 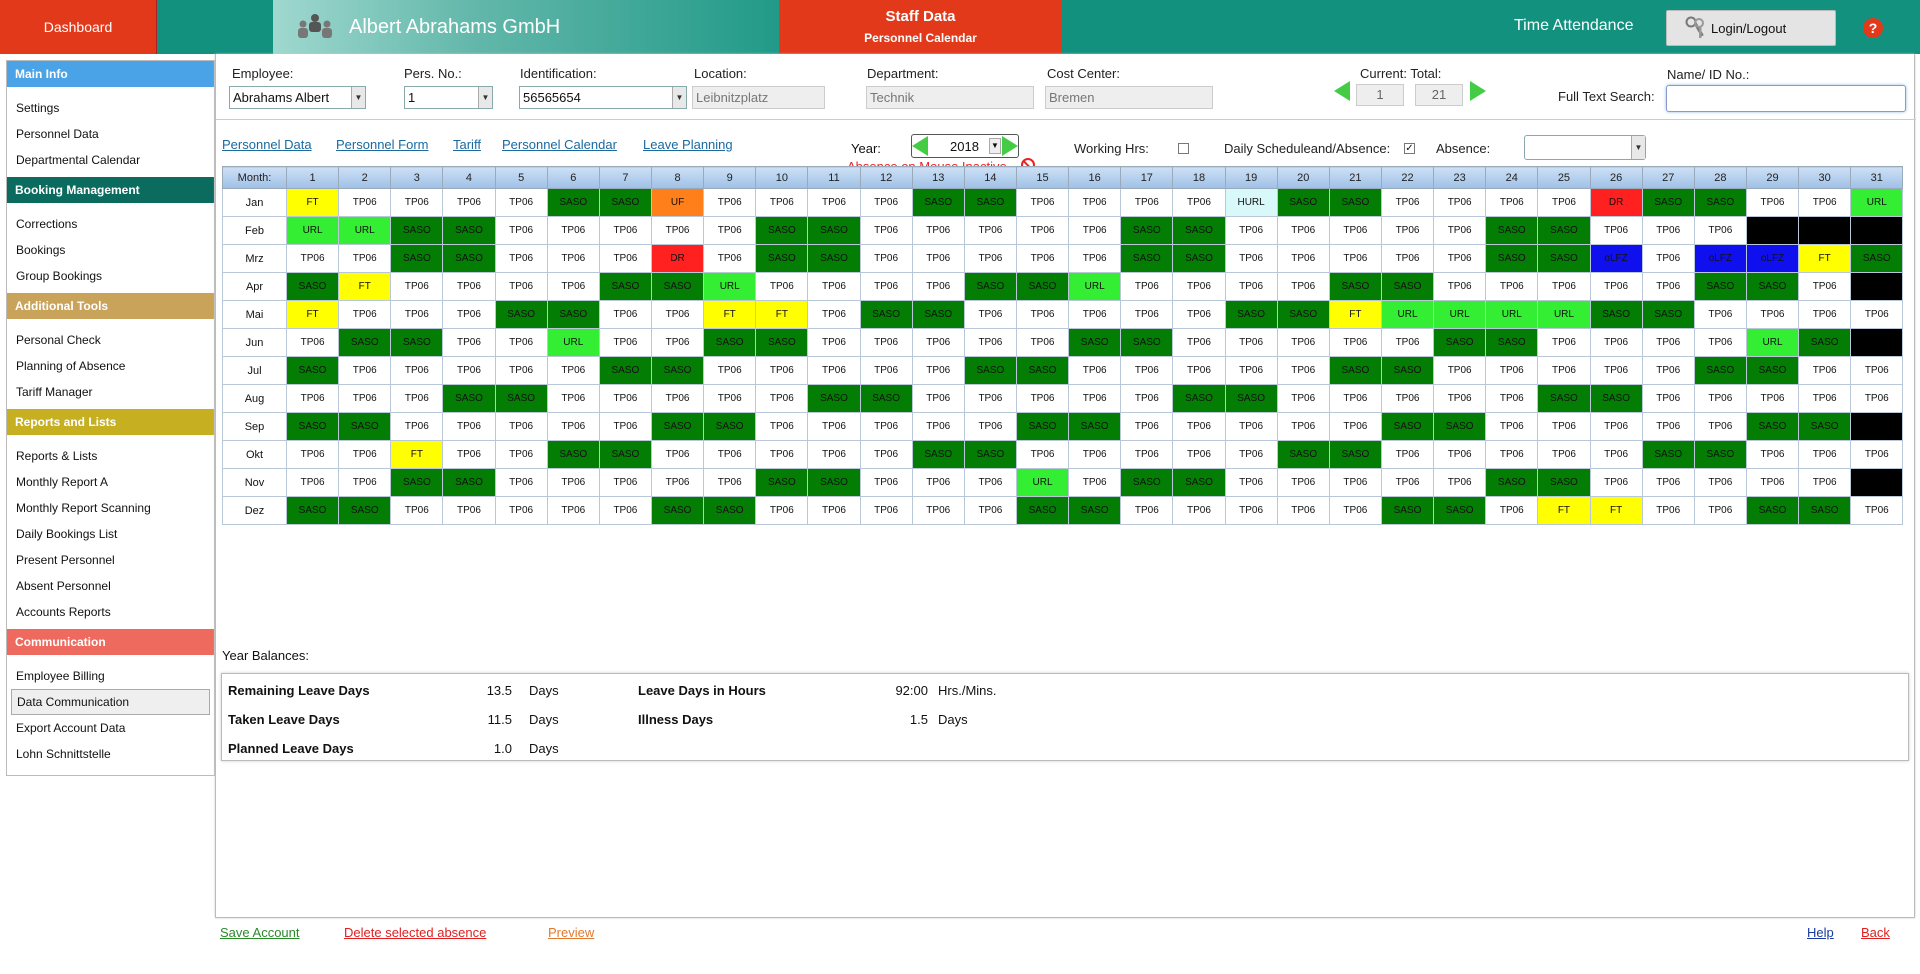 I want to click on help-link: Help, so click(x=1820, y=932).